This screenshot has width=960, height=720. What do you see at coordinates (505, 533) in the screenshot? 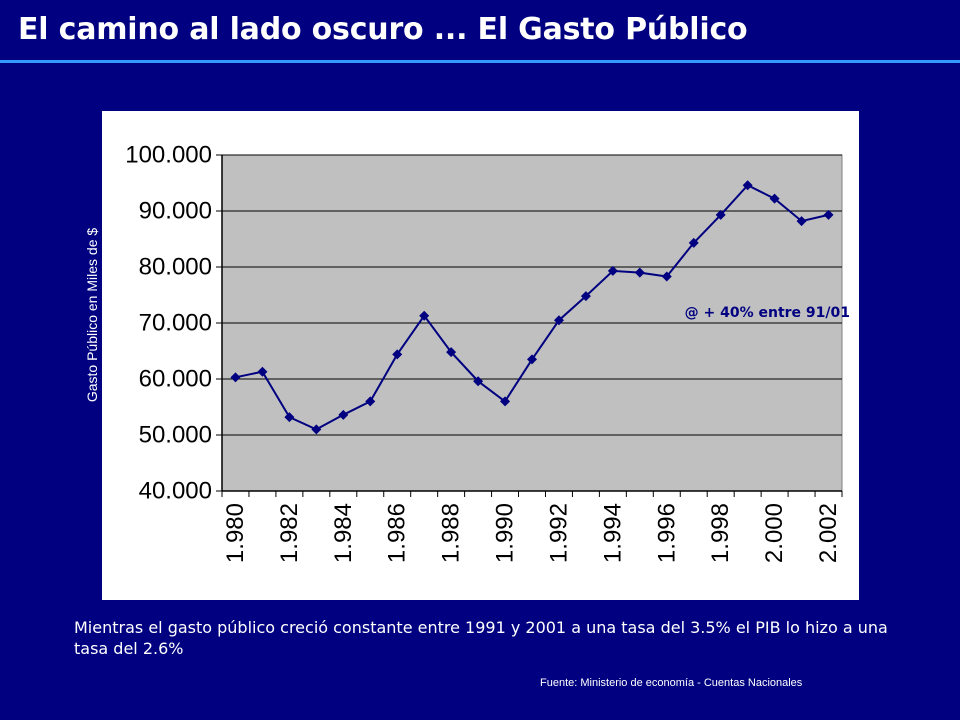
I see `x-tick-label: 1.990` at bounding box center [505, 533].